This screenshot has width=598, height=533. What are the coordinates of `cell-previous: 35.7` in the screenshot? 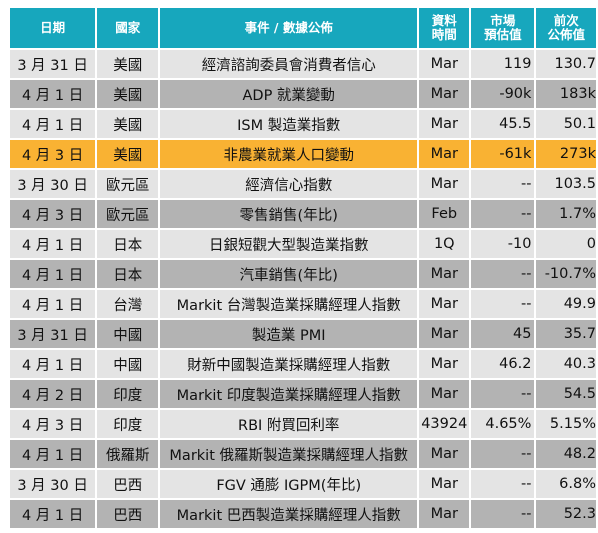 It's located at (566, 334).